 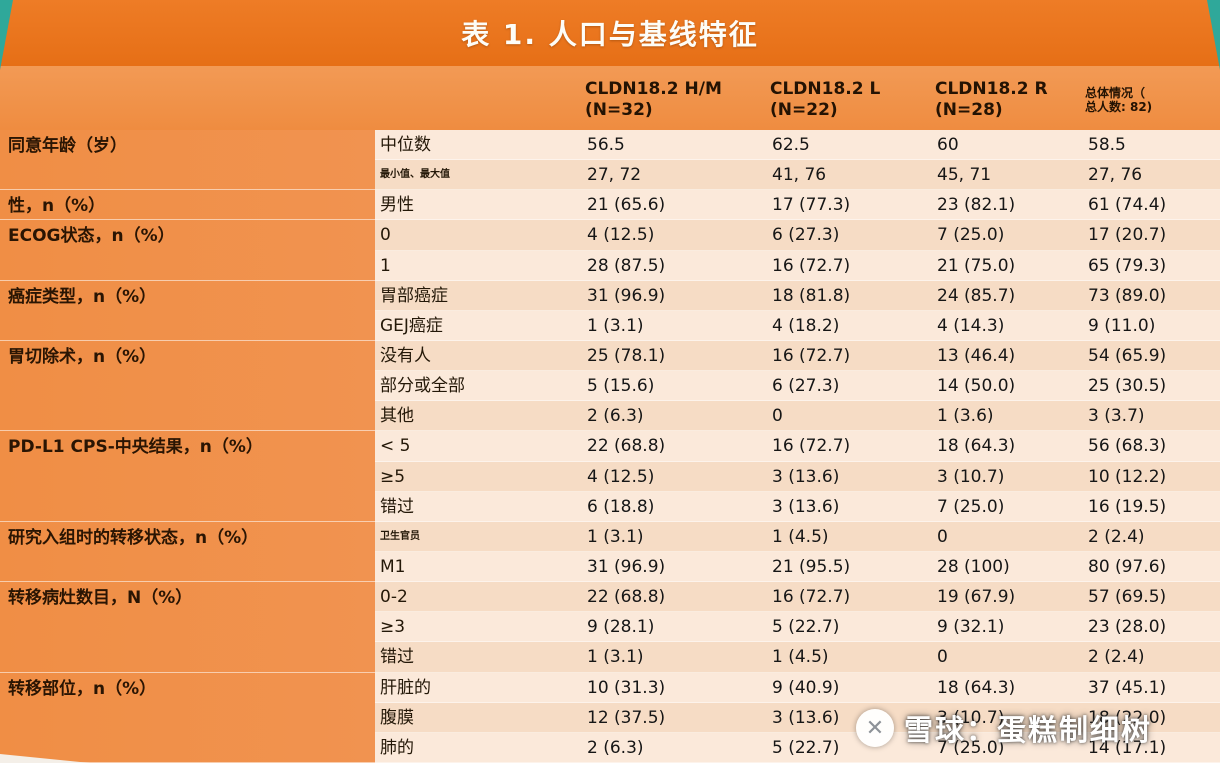 What do you see at coordinates (791, 145) in the screenshot?
I see `value-cell: 62.5` at bounding box center [791, 145].